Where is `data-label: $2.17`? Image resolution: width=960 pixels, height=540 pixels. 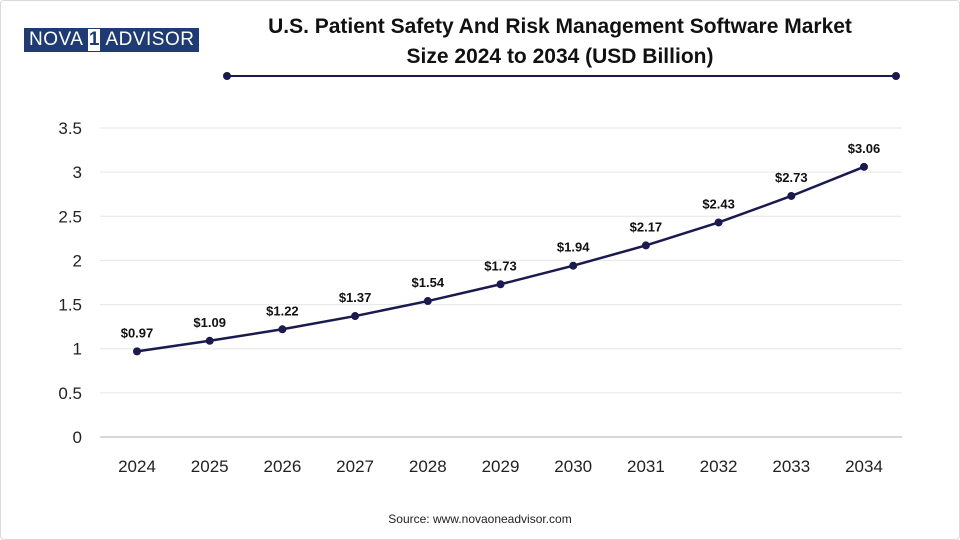 data-label: $2.17 is located at coordinates (646, 226).